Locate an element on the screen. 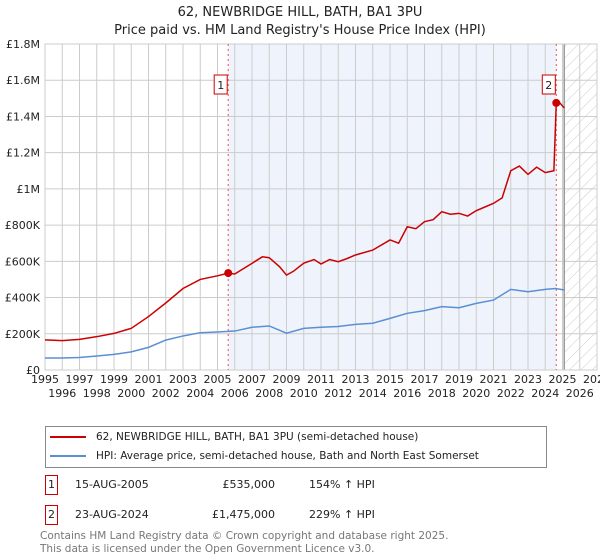 This screenshot has height=560, width=600. x-tick-label: 2014 is located at coordinates (373, 393).